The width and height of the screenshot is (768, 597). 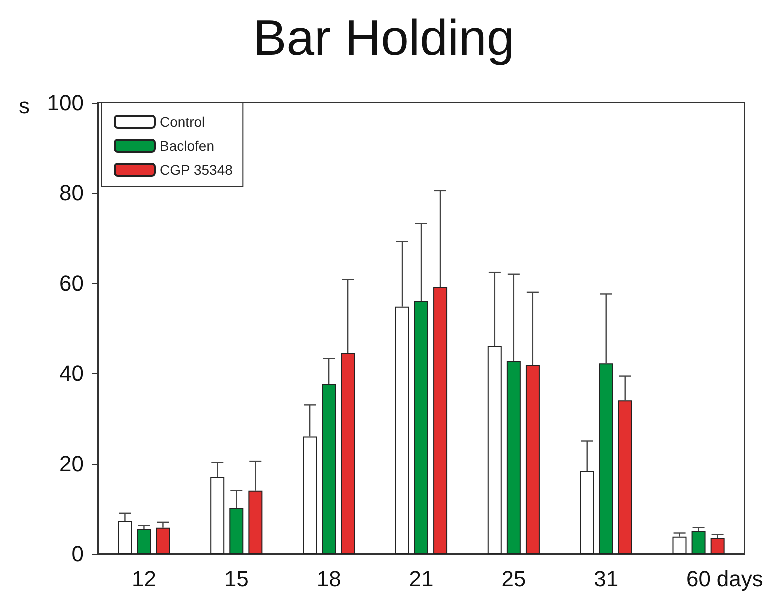 I want to click on x-tick-label: 60, so click(x=699, y=579).